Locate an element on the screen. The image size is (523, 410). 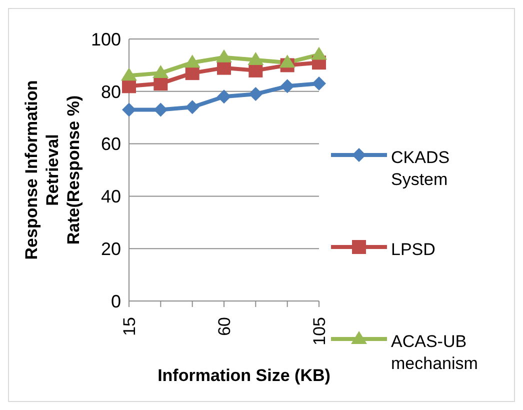
y-tick-label: 20 is located at coordinates (110, 248).